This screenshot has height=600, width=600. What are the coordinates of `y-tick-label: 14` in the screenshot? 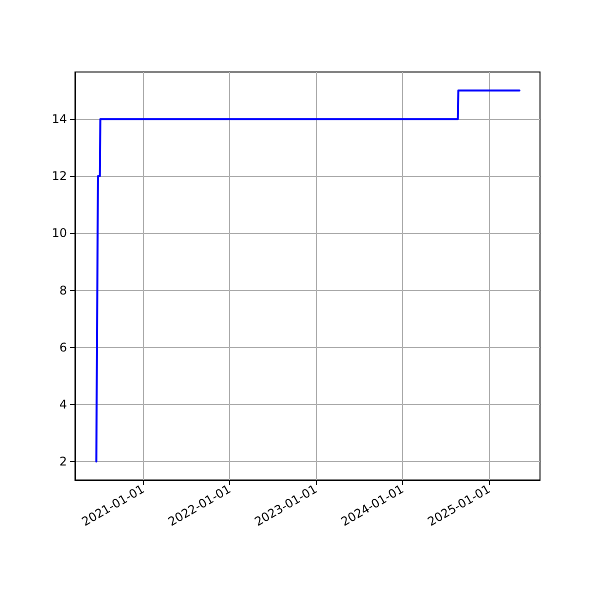 It's located at (59, 119).